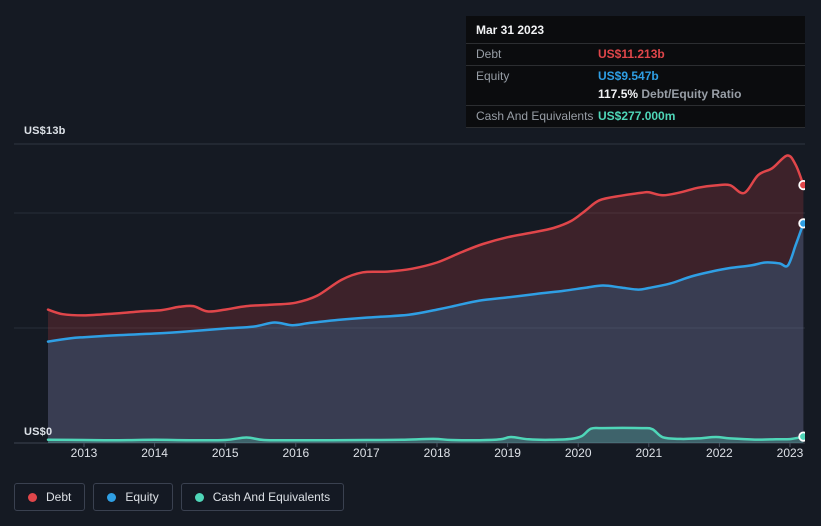 This screenshot has height=526, width=821. I want to click on tooltip-ratio-label: Debt/Equity Ratio, so click(691, 94).